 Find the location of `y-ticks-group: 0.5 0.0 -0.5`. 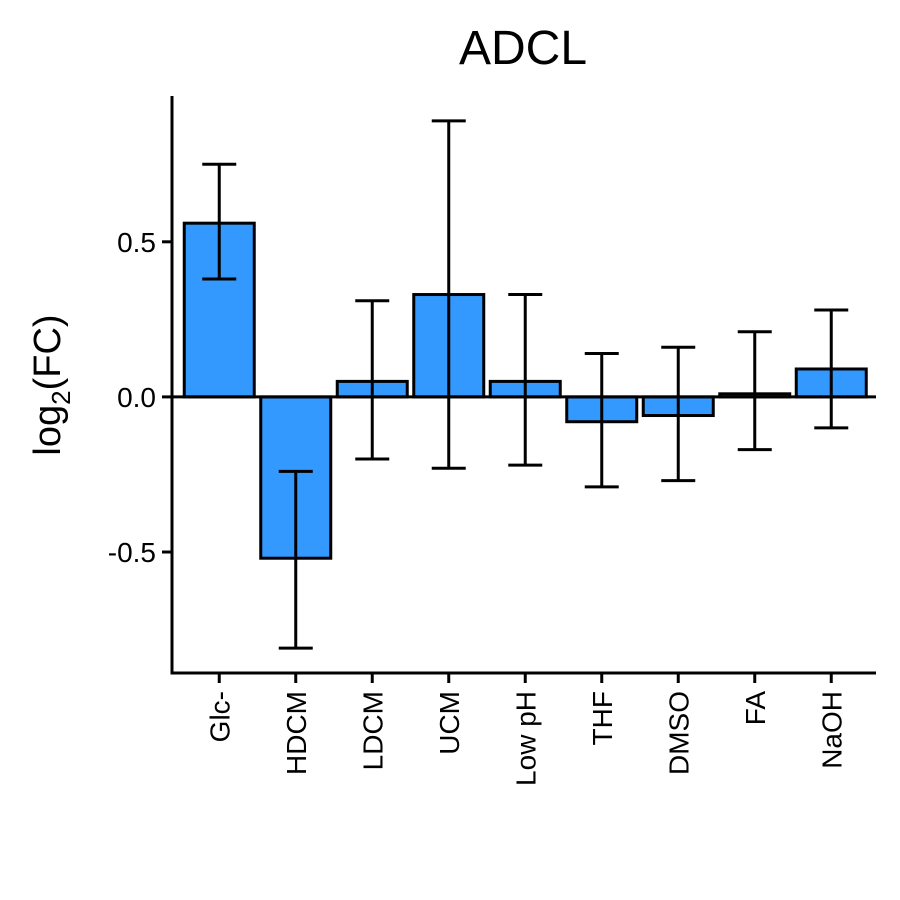

y-ticks-group: 0.5 0.0 -0.5 is located at coordinates (140, 397).